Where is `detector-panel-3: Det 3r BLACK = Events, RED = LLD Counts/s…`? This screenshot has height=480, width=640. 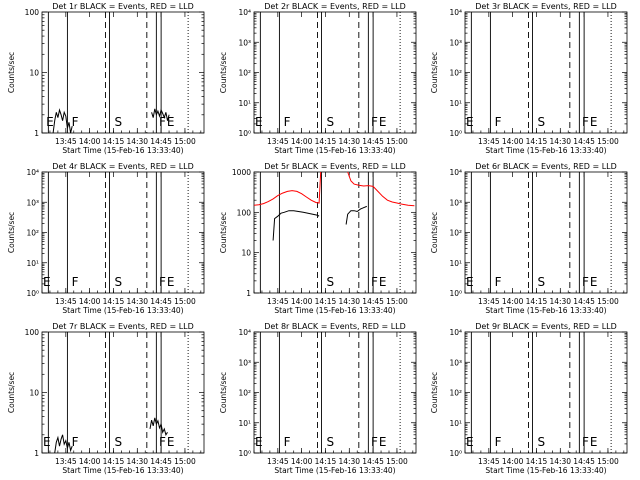 detector-panel-3: Det 3r BLACK = Events, RED = LLD Counts/s… is located at coordinates (529, 78).